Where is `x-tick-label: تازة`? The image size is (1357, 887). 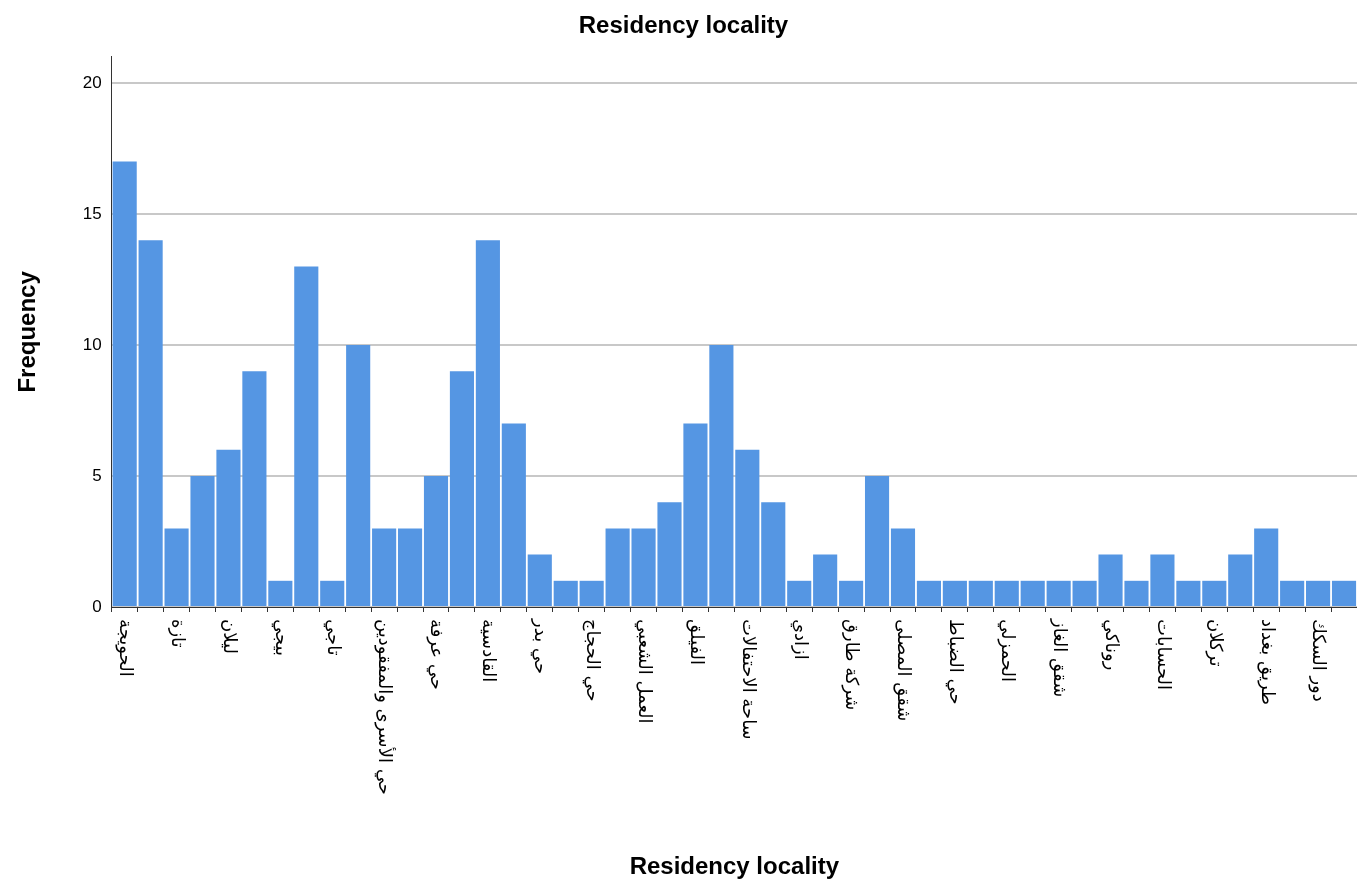
x-tick-label: تازة is located at coordinates (178, 633).